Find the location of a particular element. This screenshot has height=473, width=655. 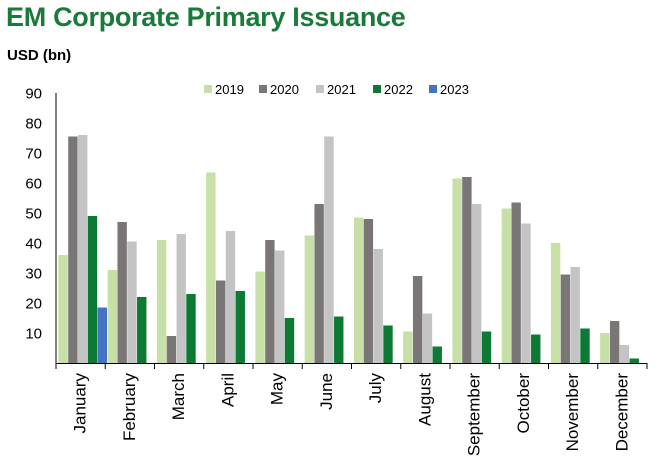

legend-swatch-2021 is located at coordinates (320, 89).